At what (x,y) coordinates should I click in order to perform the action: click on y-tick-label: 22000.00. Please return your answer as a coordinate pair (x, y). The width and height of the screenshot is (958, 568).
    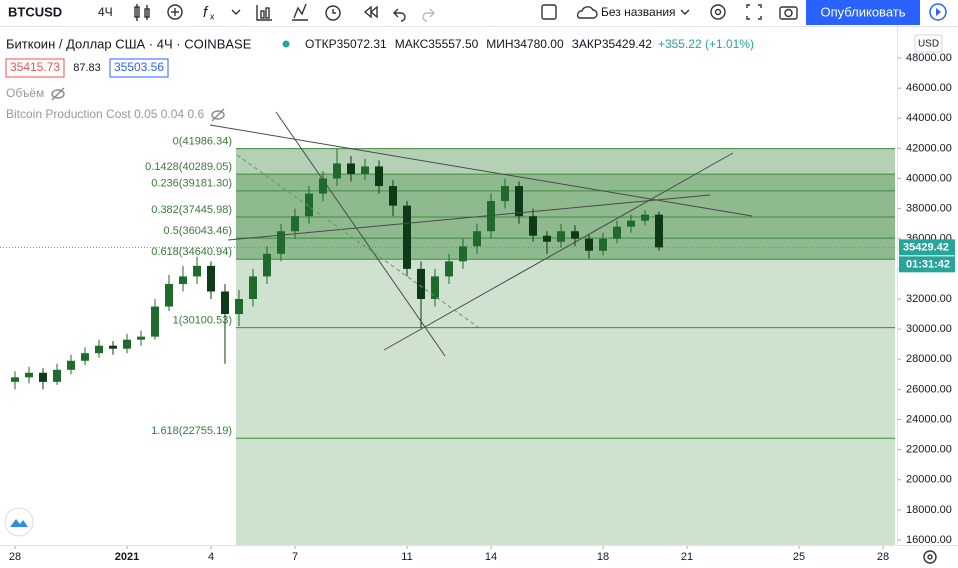
    Looking at the image, I should click on (929, 450).